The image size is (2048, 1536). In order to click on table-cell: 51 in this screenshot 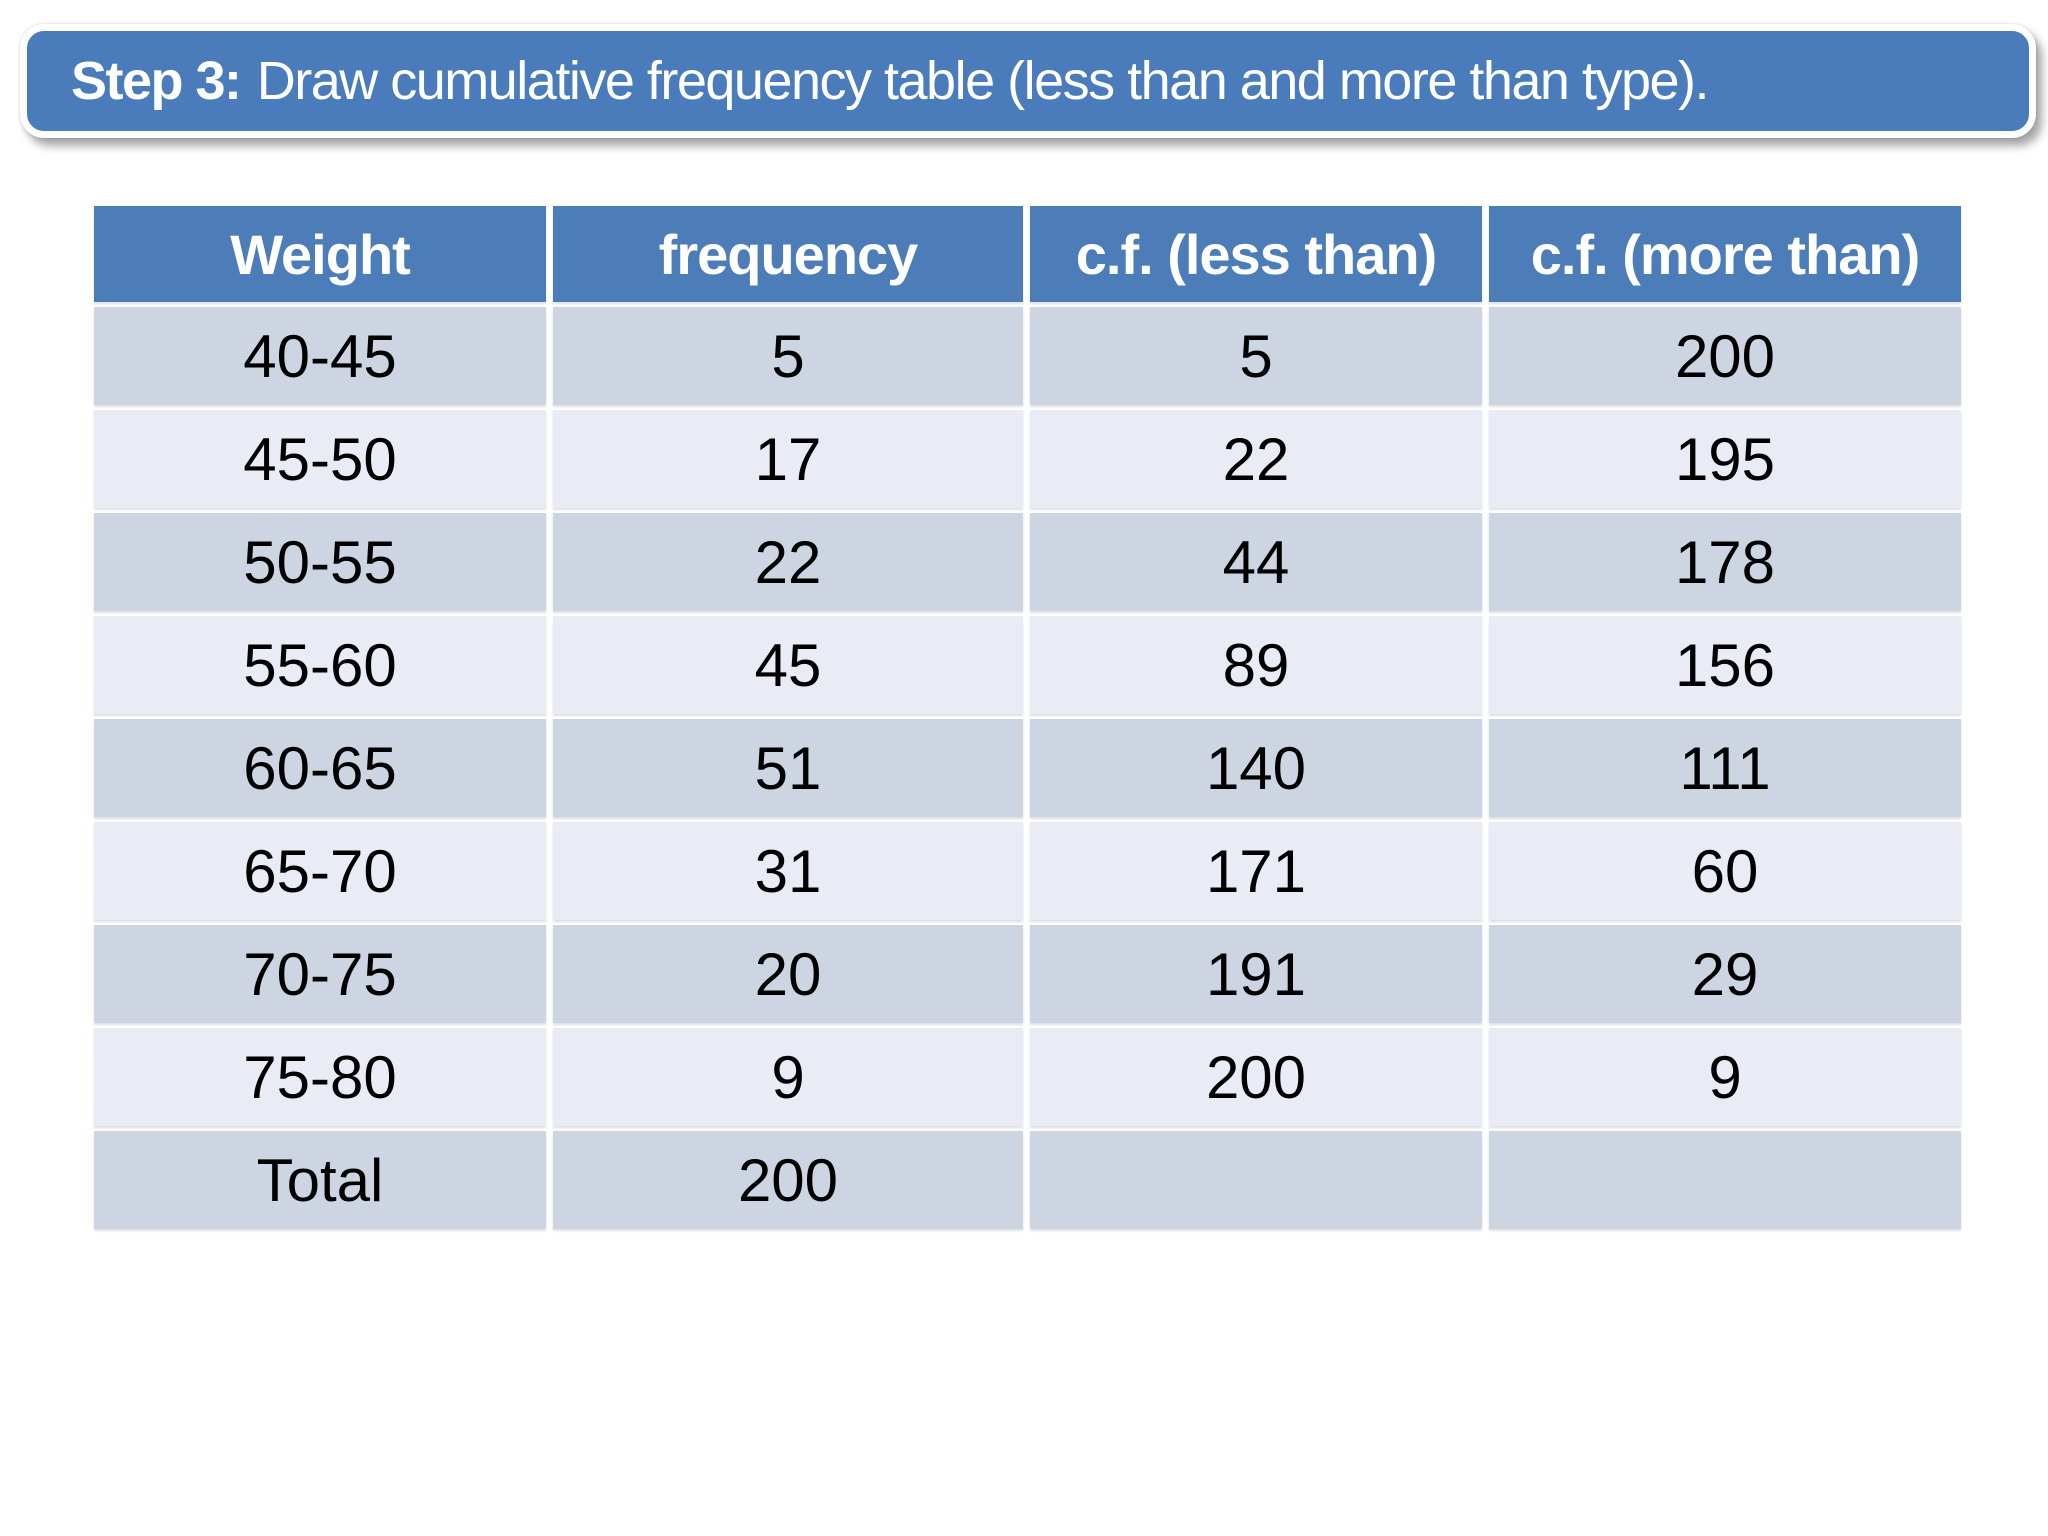, I will do `click(788, 768)`.